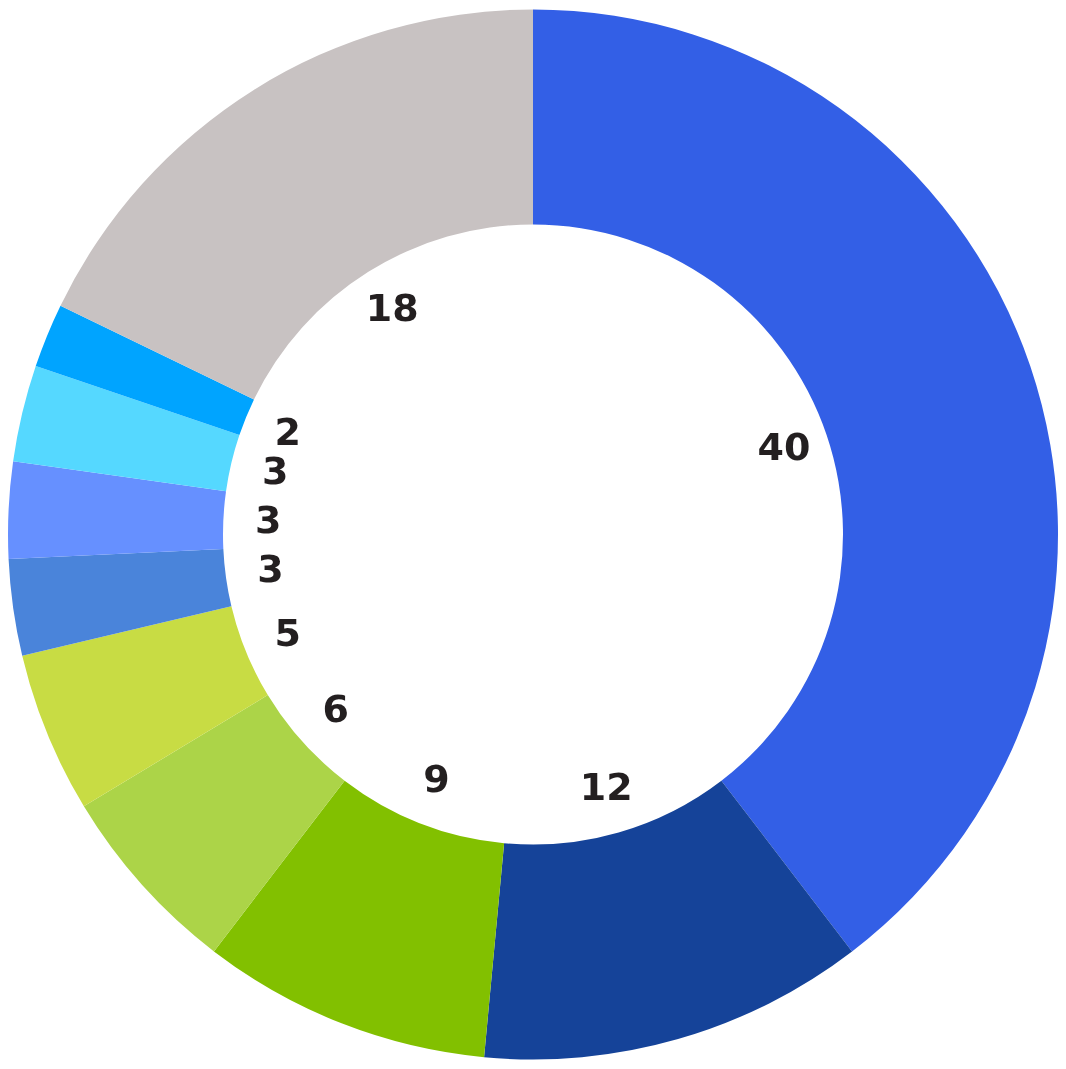 Image resolution: width=1066 pixels, height=1069 pixels. Describe the element at coordinates (392, 307) in the screenshot. I see `data-label: 18` at that location.